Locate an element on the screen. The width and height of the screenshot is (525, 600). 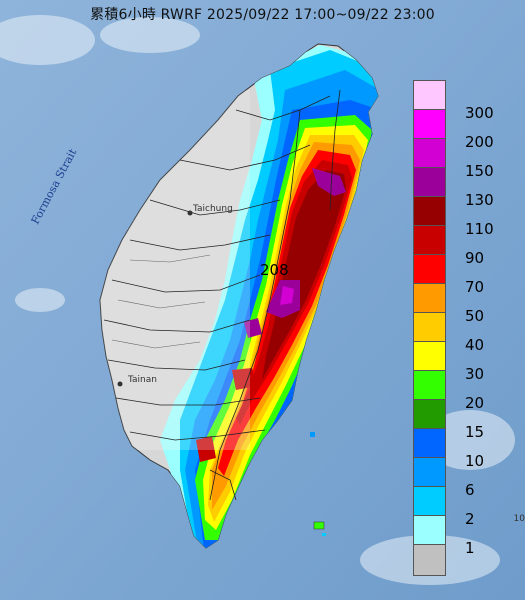
legend-row: 110 is located at coordinates (468, 217).